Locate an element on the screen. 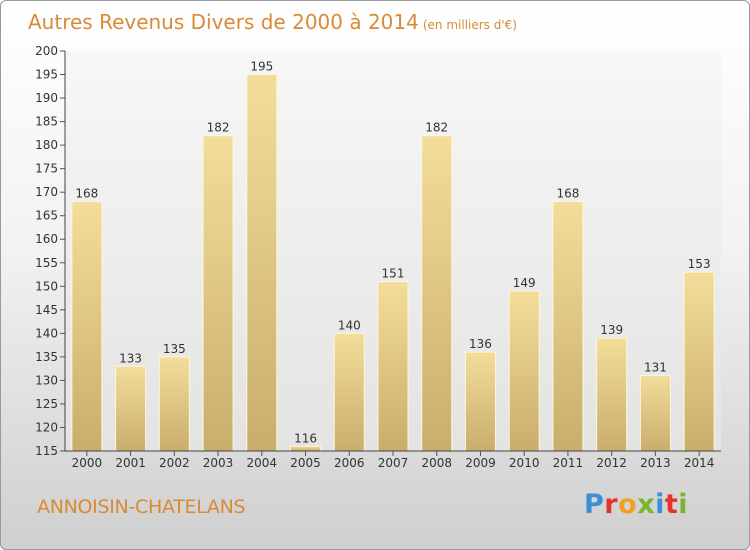 The height and width of the screenshot is (550, 750). logo-letter: o is located at coordinates (628, 504).